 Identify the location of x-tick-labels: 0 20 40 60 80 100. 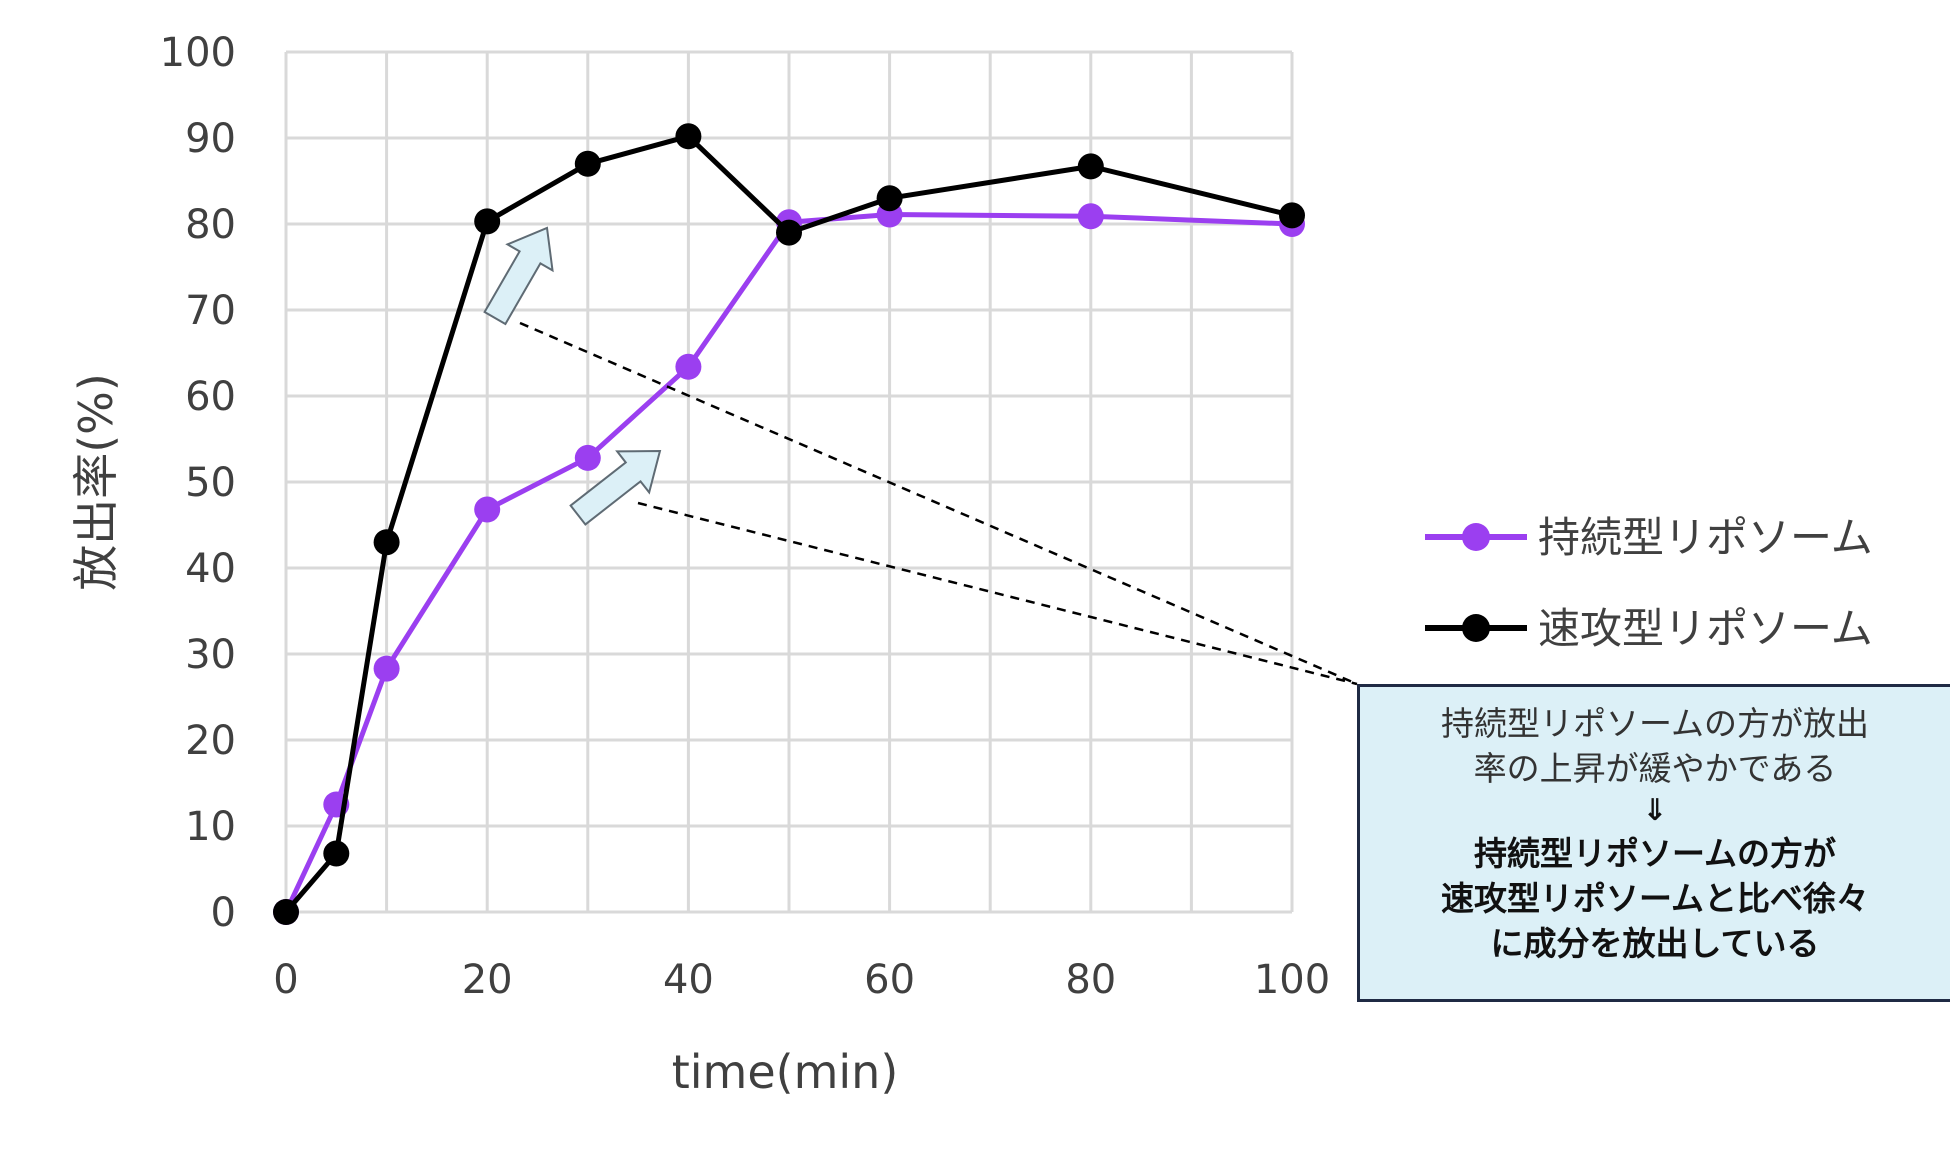
(801, 980).